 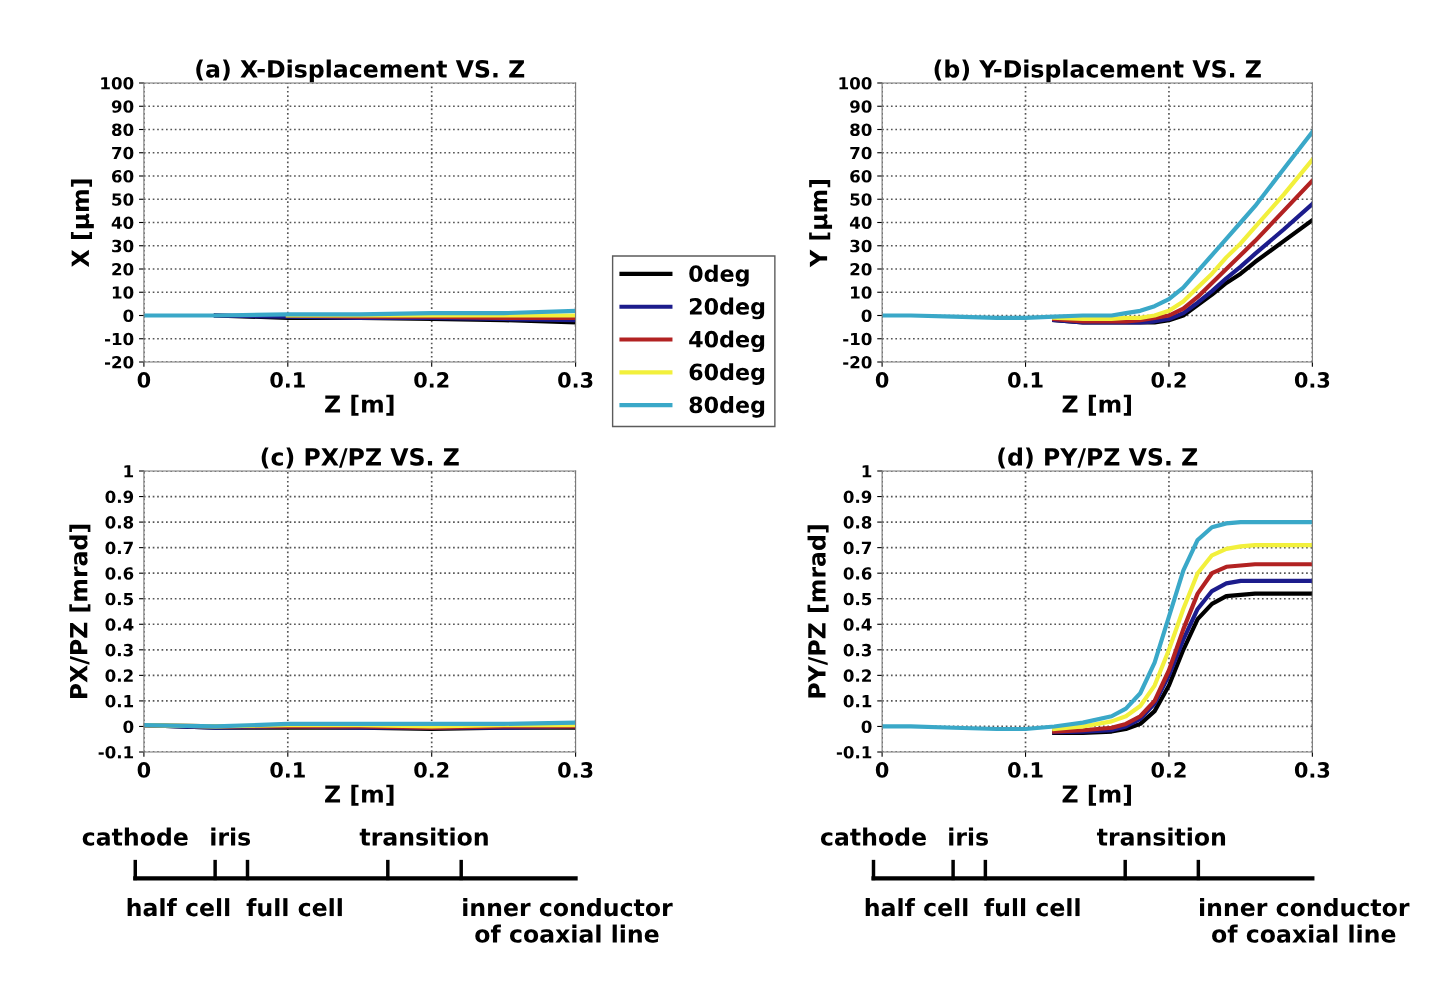 What do you see at coordinates (360, 71) in the screenshot?
I see `chart-title: (a) X-Displacement VS. Z` at bounding box center [360, 71].